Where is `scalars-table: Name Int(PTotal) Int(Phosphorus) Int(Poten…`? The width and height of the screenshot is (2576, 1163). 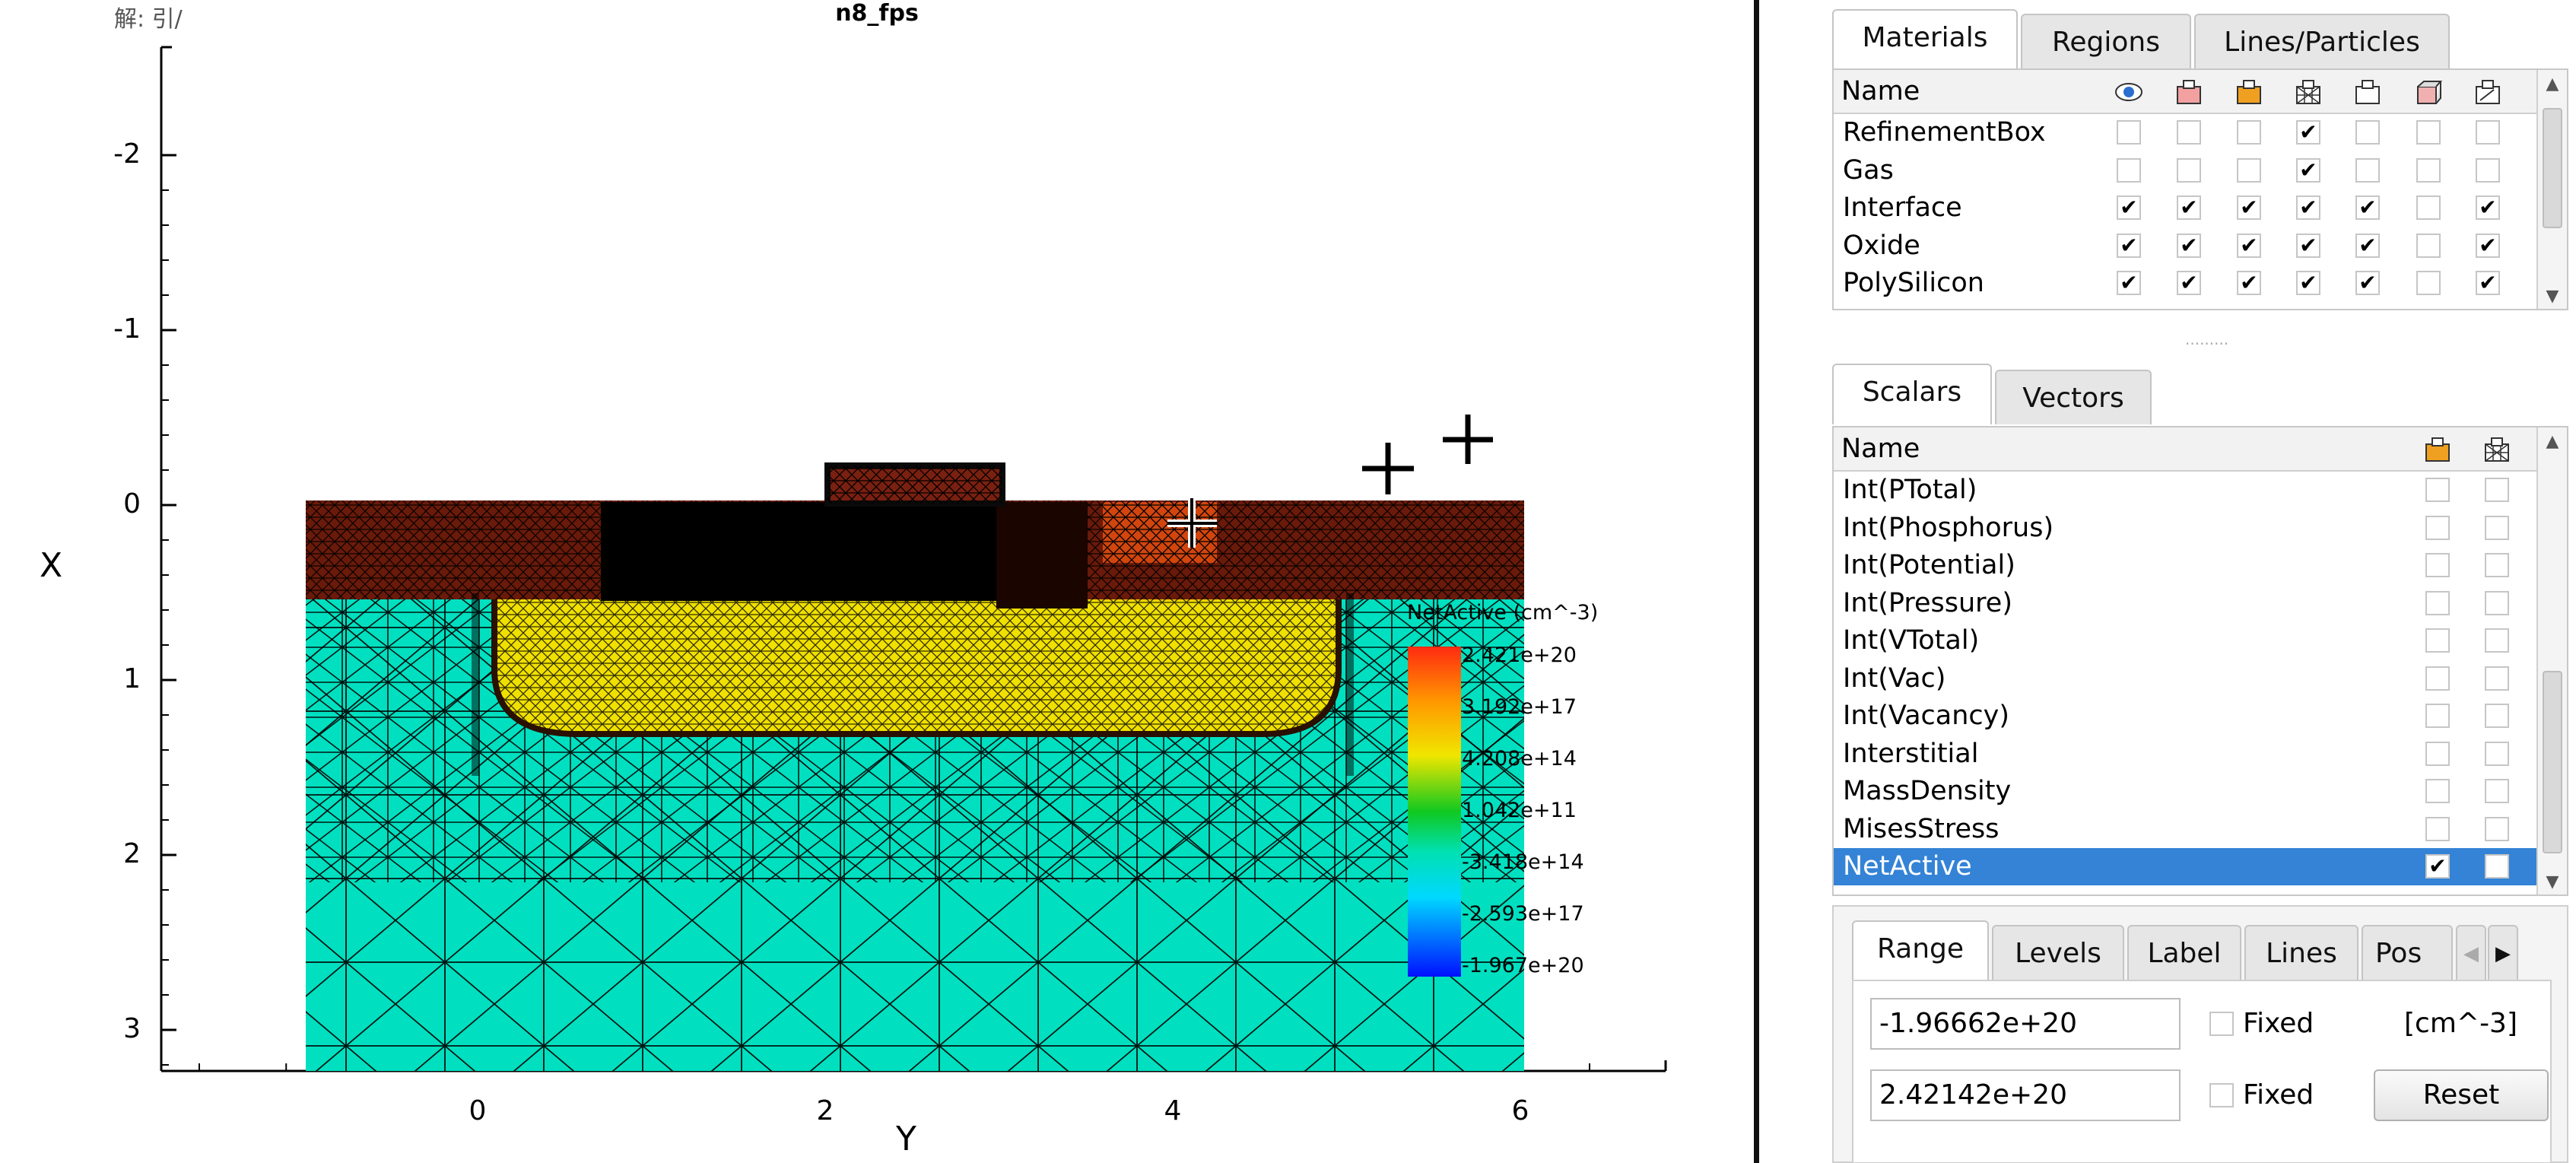 scalars-table: Name Int(PTotal) Int(Phosphorus) Int(Poten… is located at coordinates (2200, 661).